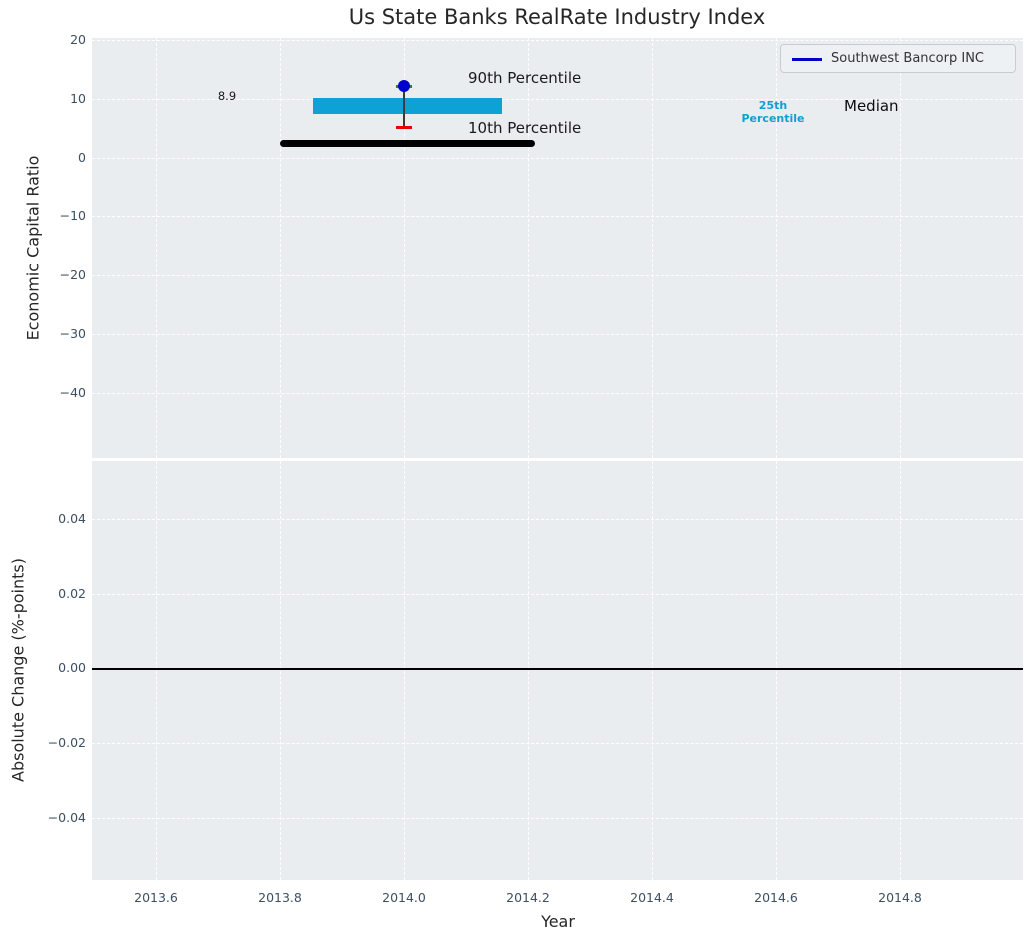 The width and height of the screenshot is (1034, 942). I want to click on top-y-axis-label: Economic Capital Ratio, so click(33, 248).